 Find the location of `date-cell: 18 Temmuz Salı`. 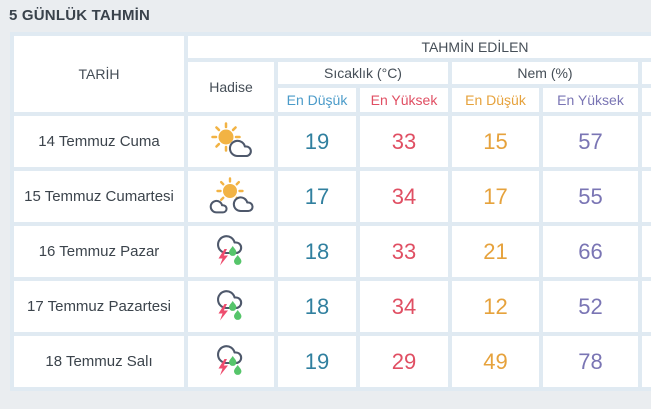

date-cell: 18 Temmuz Salı is located at coordinates (99, 361).